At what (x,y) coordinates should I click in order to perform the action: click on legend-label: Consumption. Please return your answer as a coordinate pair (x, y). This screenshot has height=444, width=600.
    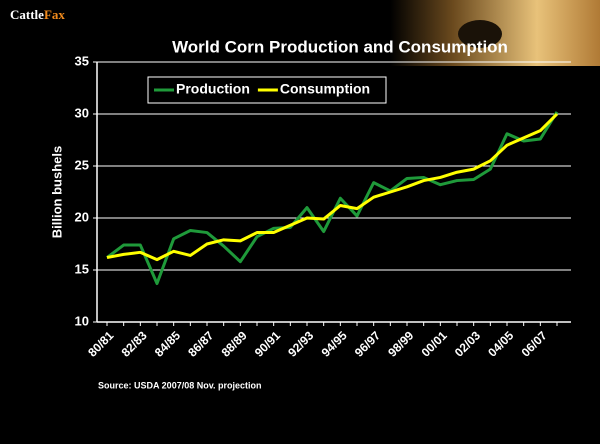
    Looking at the image, I should click on (325, 89).